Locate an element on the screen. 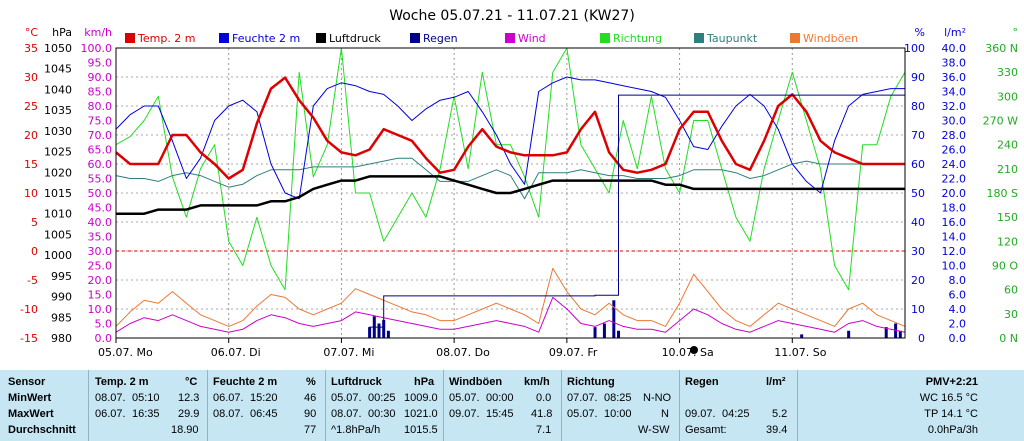 Image resolution: width=1024 pixels, height=441 pixels. axis-tick-temp: 0 is located at coordinates (34, 251).